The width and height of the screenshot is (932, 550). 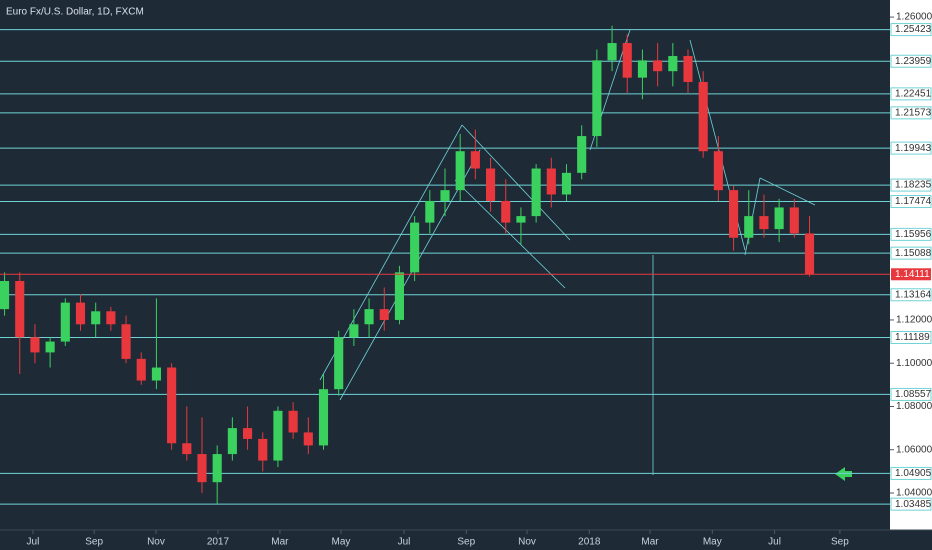 What do you see at coordinates (914, 493) in the screenshot?
I see `y-tick-label: 1.04000` at bounding box center [914, 493].